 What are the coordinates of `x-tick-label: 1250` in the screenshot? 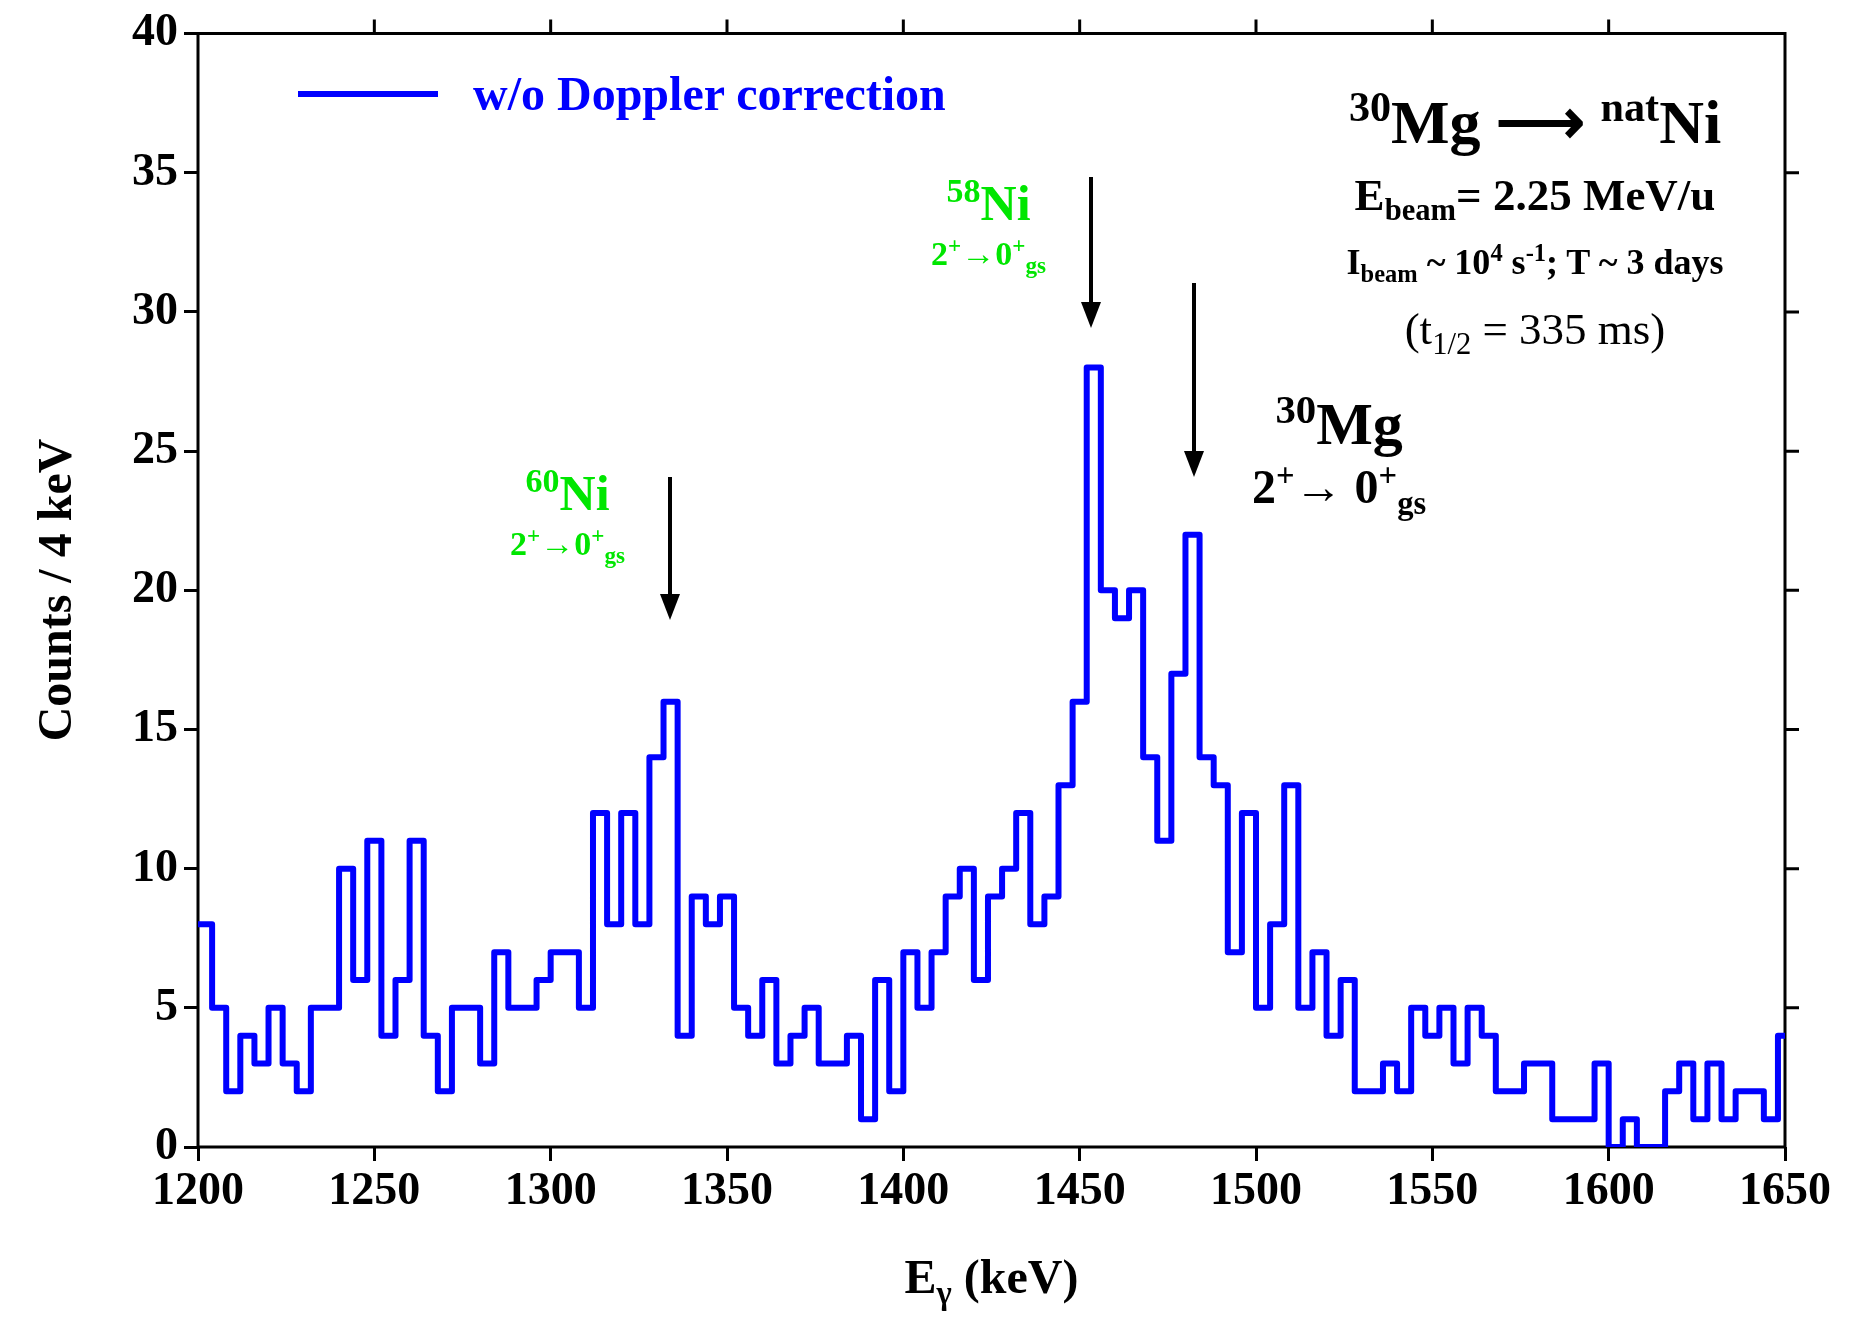 It's located at (374, 1189).